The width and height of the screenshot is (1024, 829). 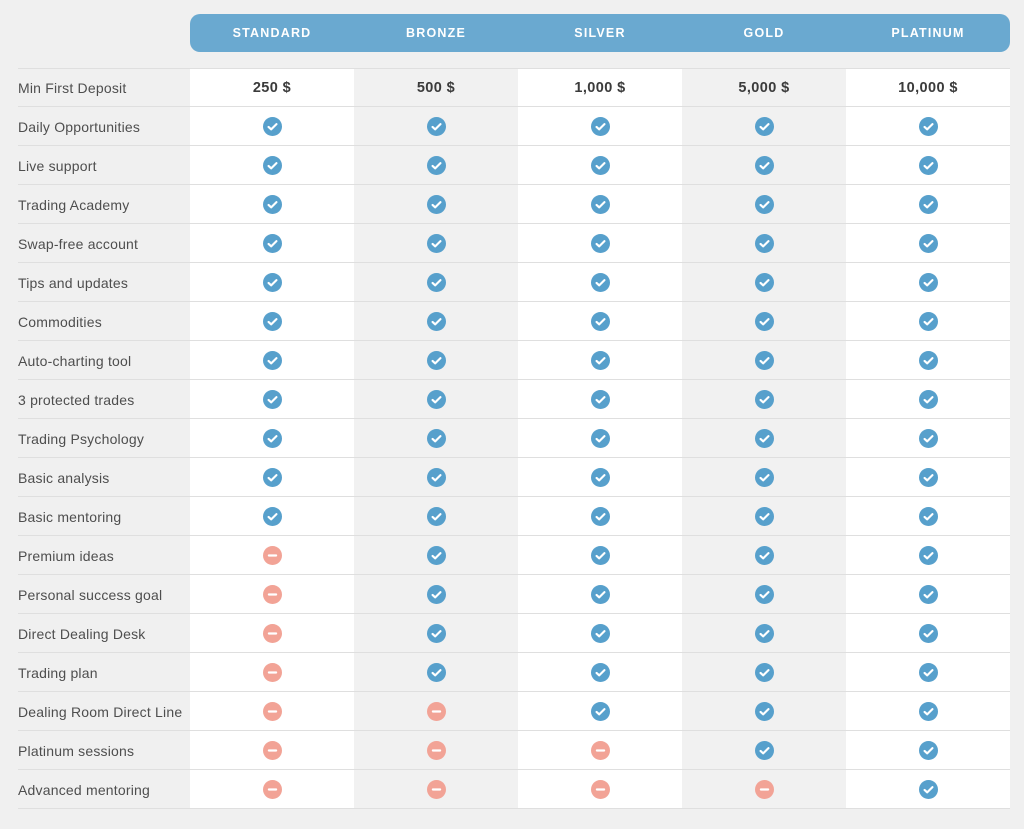 I want to click on row-label: Advanced mentoring, so click(x=84, y=789).